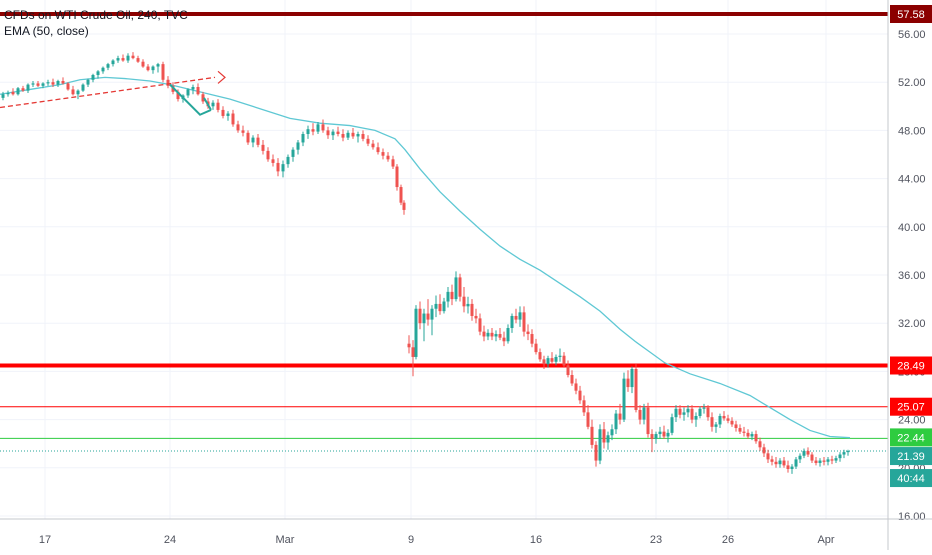  Describe the element at coordinates (221, 77) in the screenshot. I see `trendline-arrowhead` at that location.